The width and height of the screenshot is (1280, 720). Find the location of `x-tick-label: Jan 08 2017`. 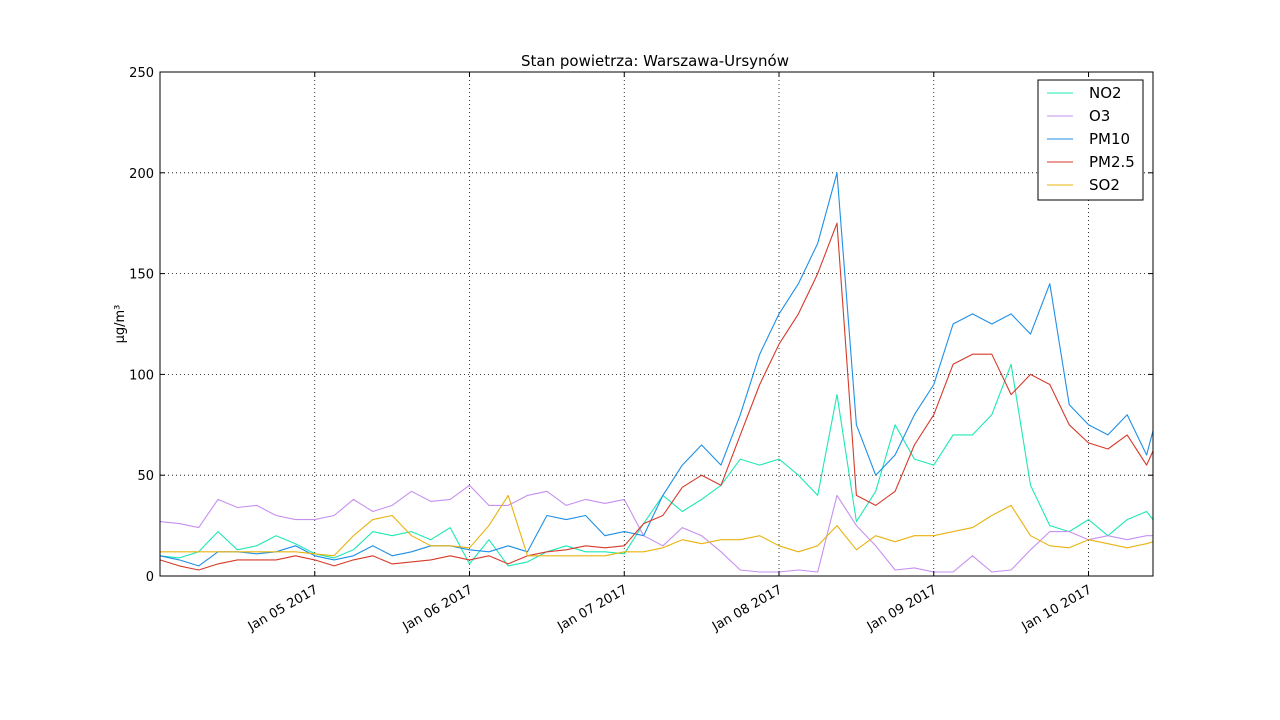

x-tick-label: Jan 08 2017 is located at coordinates (747, 608).